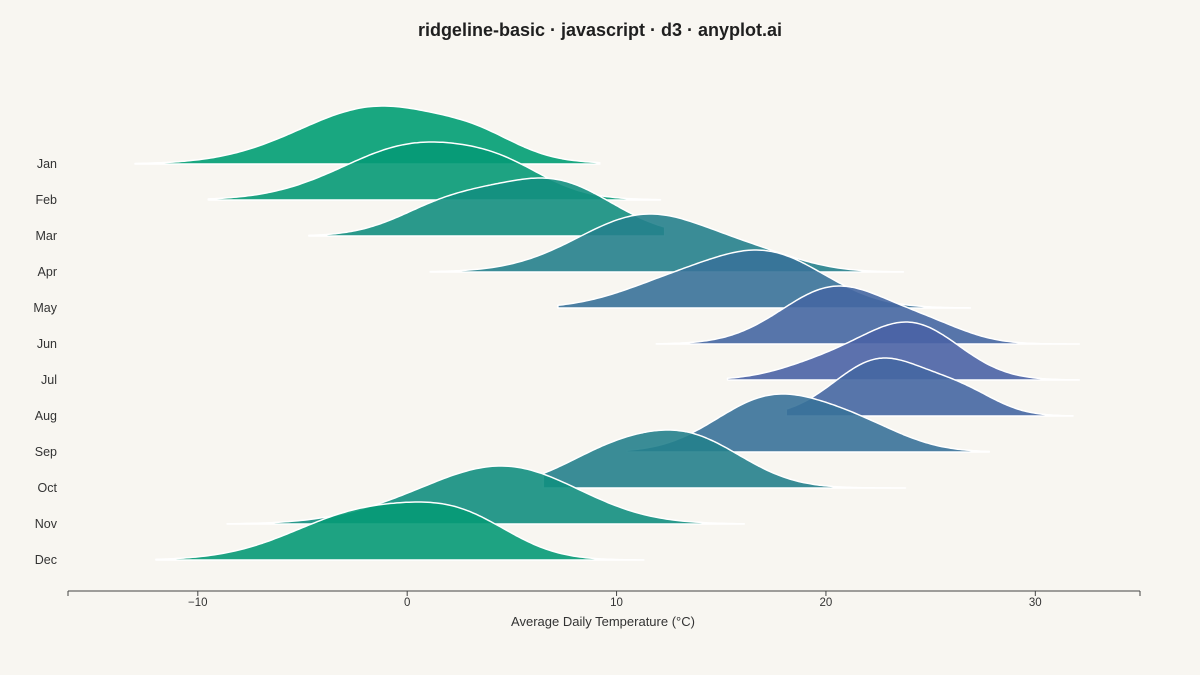 The height and width of the screenshot is (675, 1200). What do you see at coordinates (46, 452) in the screenshot?
I see `month-label-sep: Sep` at bounding box center [46, 452].